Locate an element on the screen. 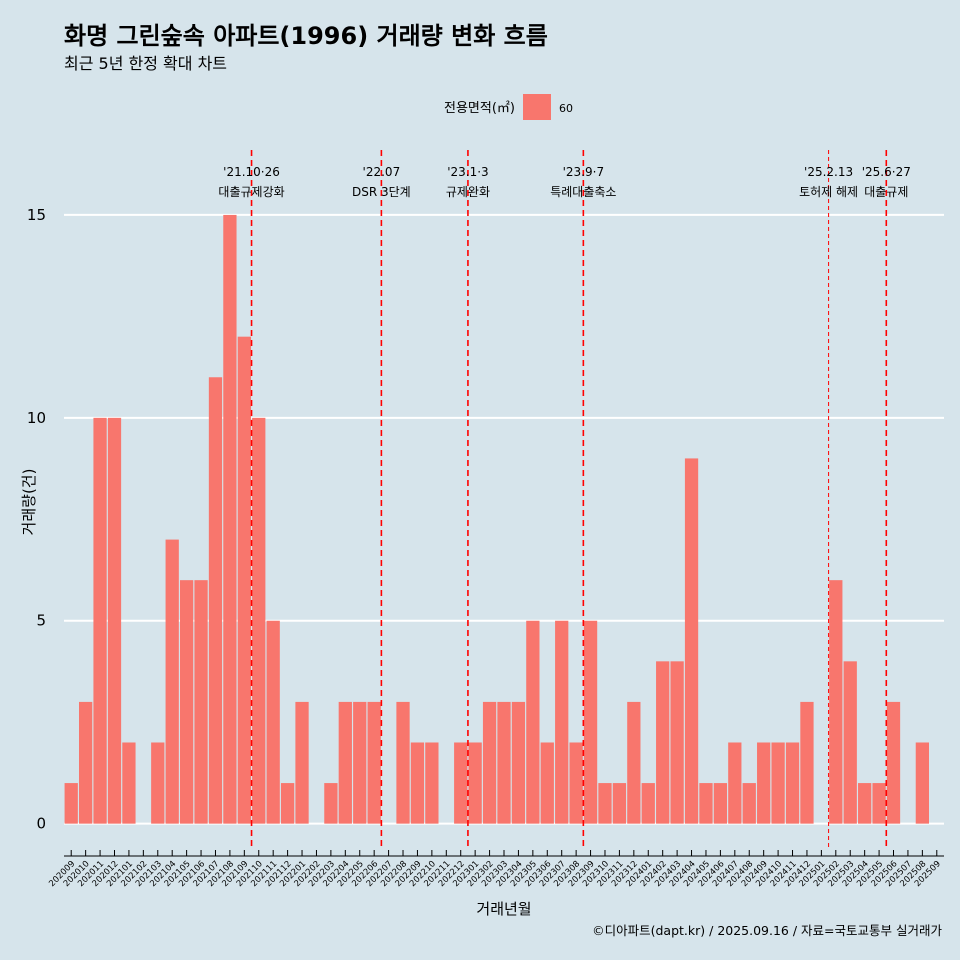  event-label: 특례대출축소 is located at coordinates (583, 192).